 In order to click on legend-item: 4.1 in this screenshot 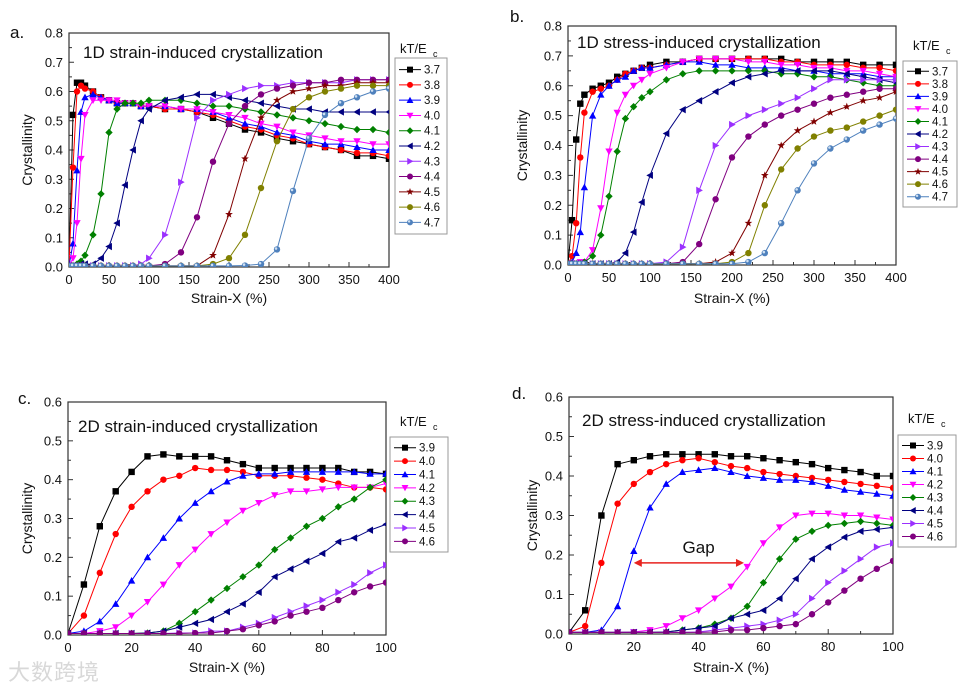, I will do `click(922, 473)`.